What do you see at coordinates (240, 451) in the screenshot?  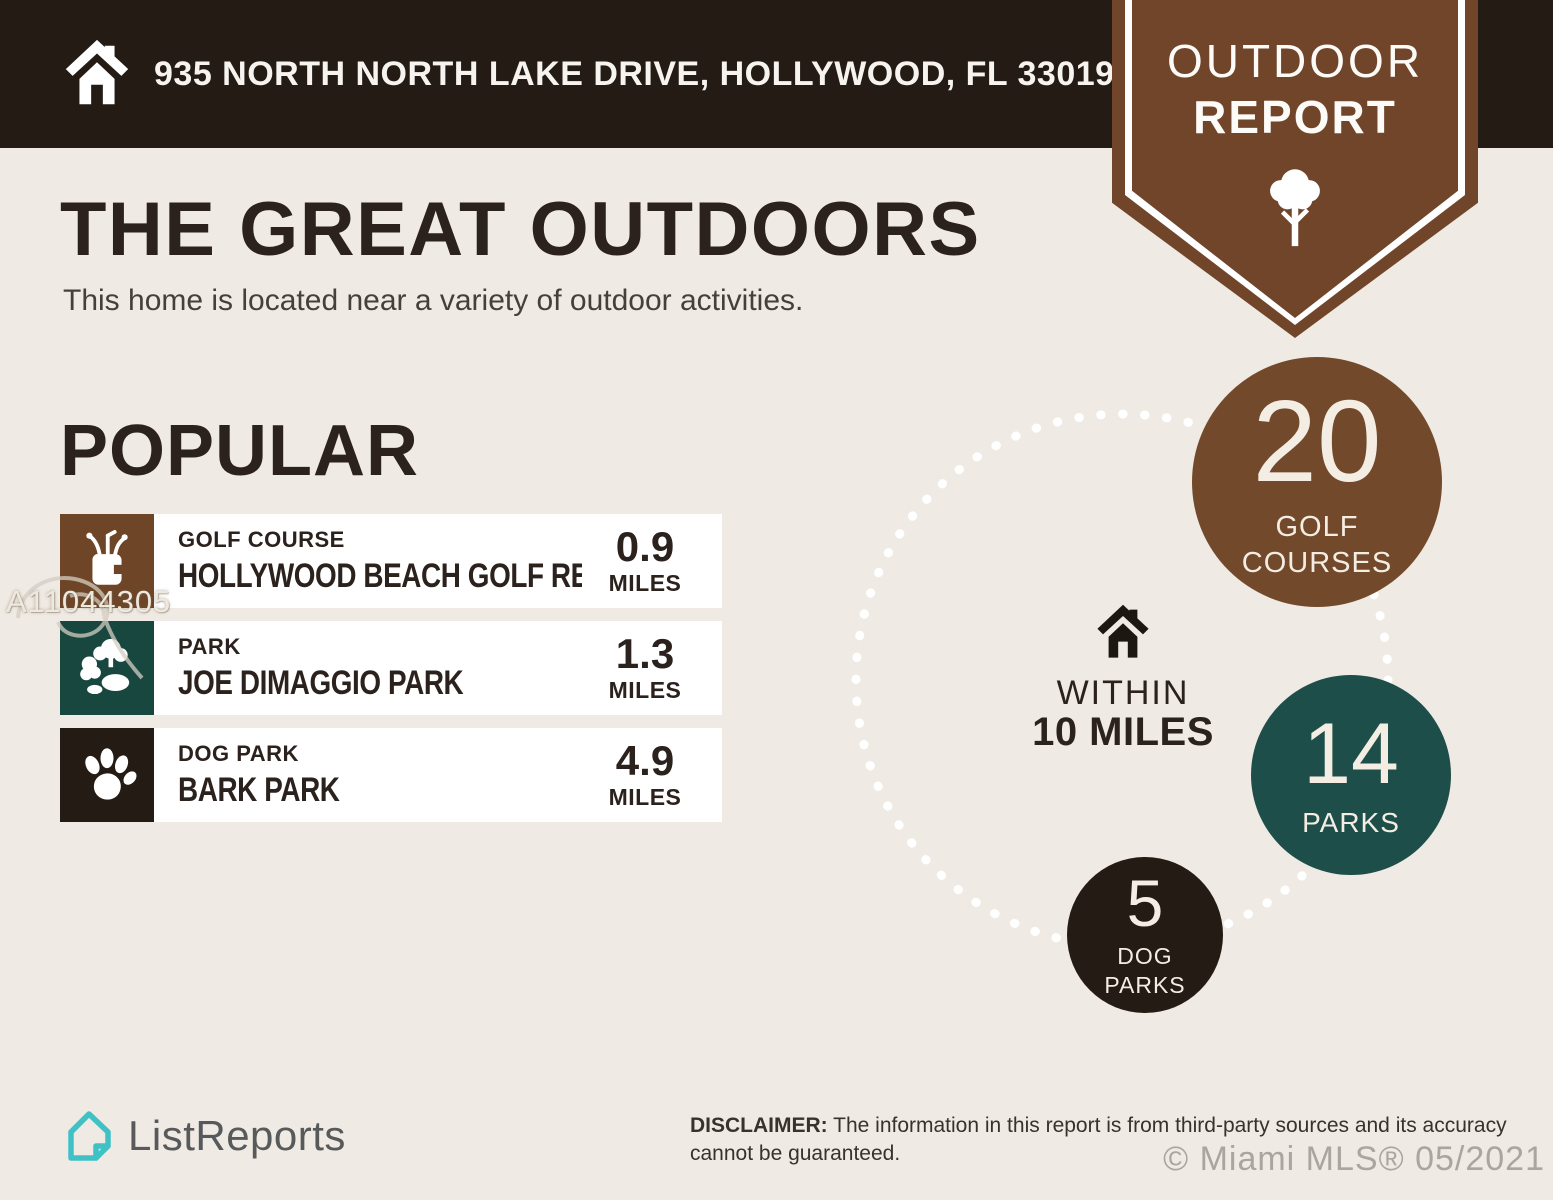 I see `section-title: POPULAR` at bounding box center [240, 451].